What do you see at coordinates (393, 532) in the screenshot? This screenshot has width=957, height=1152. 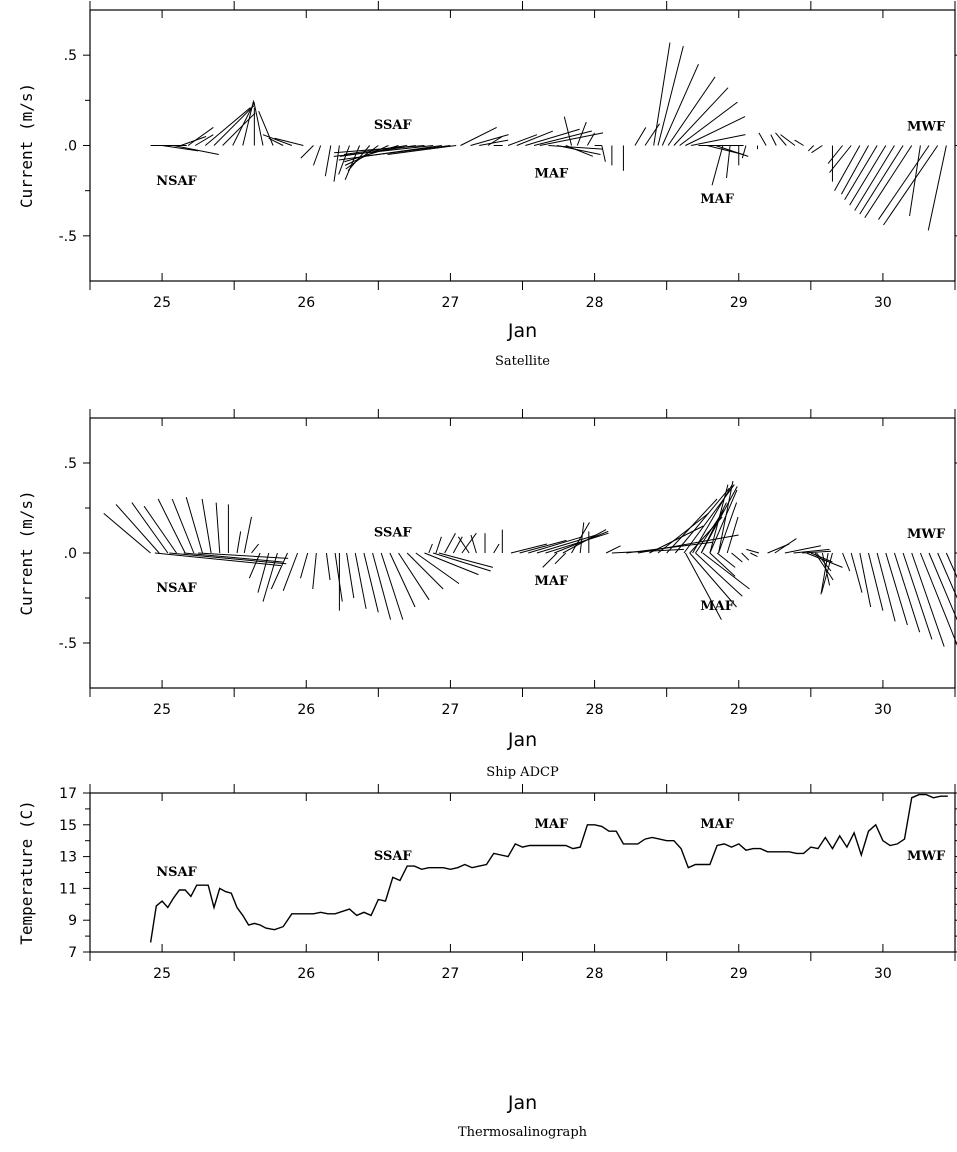 I see `front-label: SSAF` at bounding box center [393, 532].